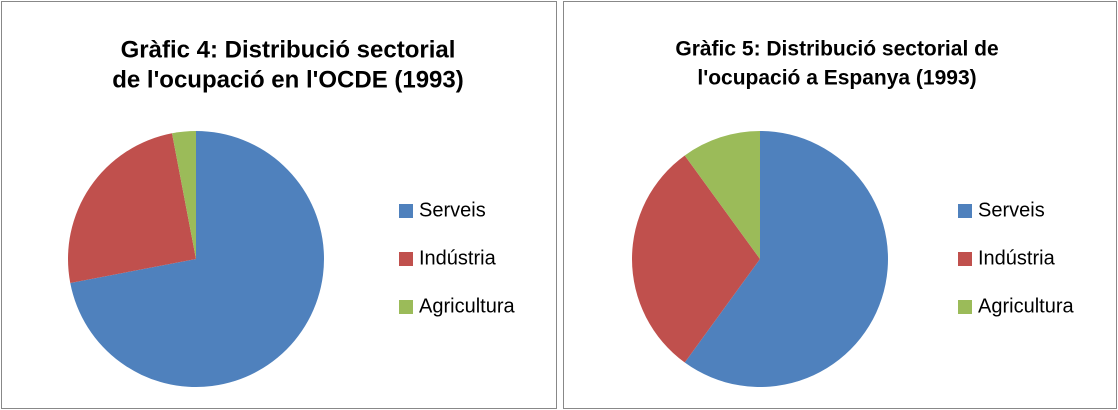 Image resolution: width=1118 pixels, height=410 pixels. I want to click on chart-title: de l'ocupació en l'OCDE (1993), so click(288, 79).